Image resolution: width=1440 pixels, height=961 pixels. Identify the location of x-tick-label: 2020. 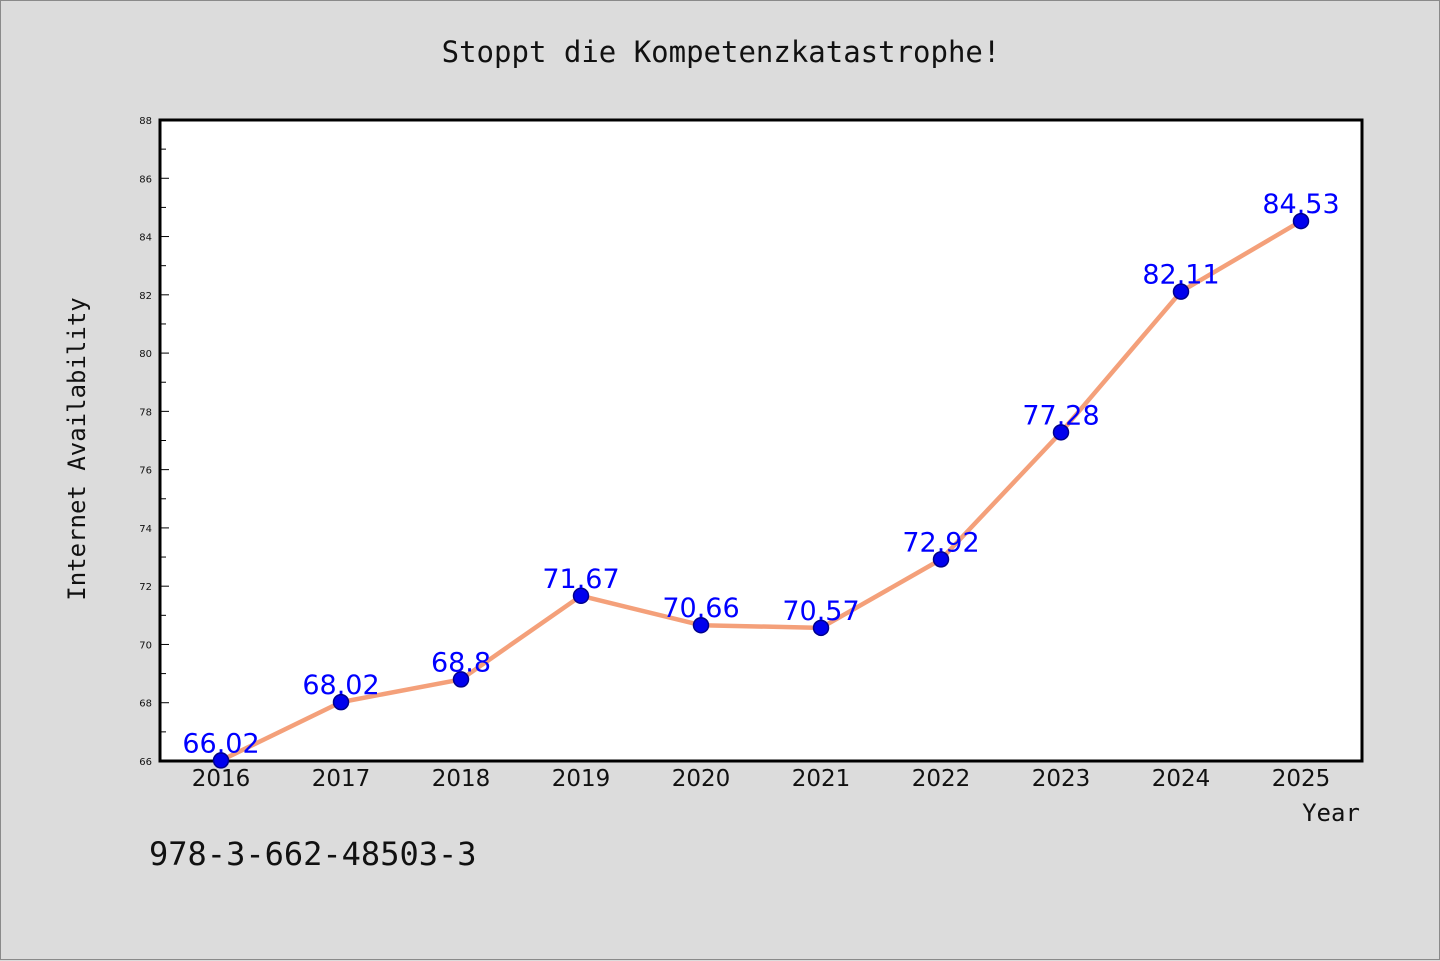
(701, 779).